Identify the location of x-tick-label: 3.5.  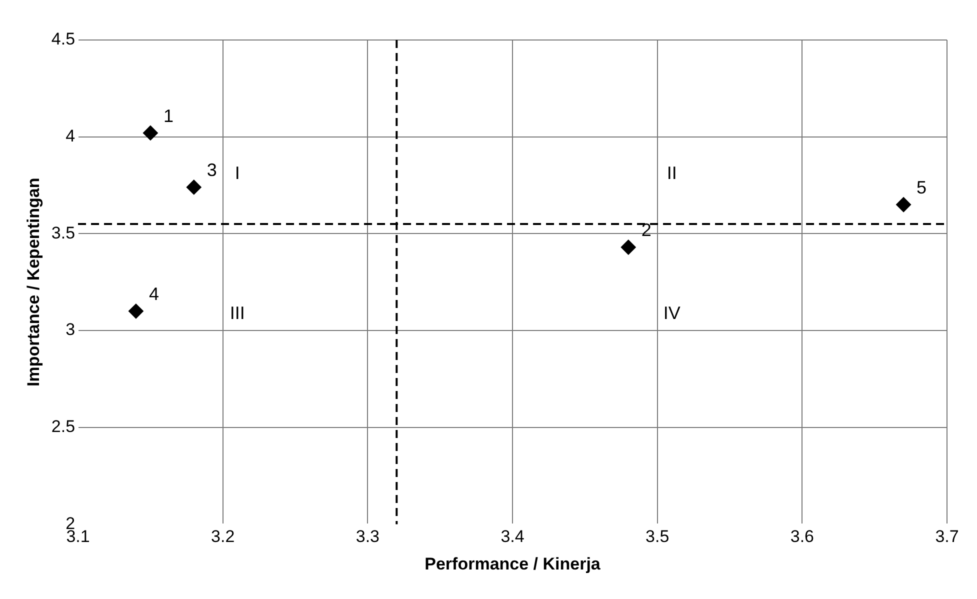
(658, 536).